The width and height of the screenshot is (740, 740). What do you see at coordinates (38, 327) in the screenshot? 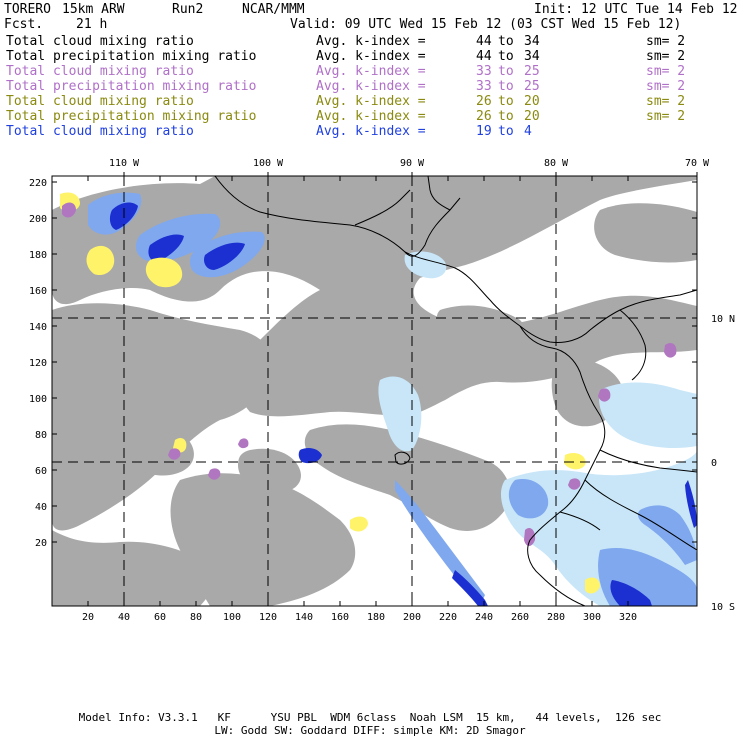
I see `y-tick-label: 140` at bounding box center [38, 327].